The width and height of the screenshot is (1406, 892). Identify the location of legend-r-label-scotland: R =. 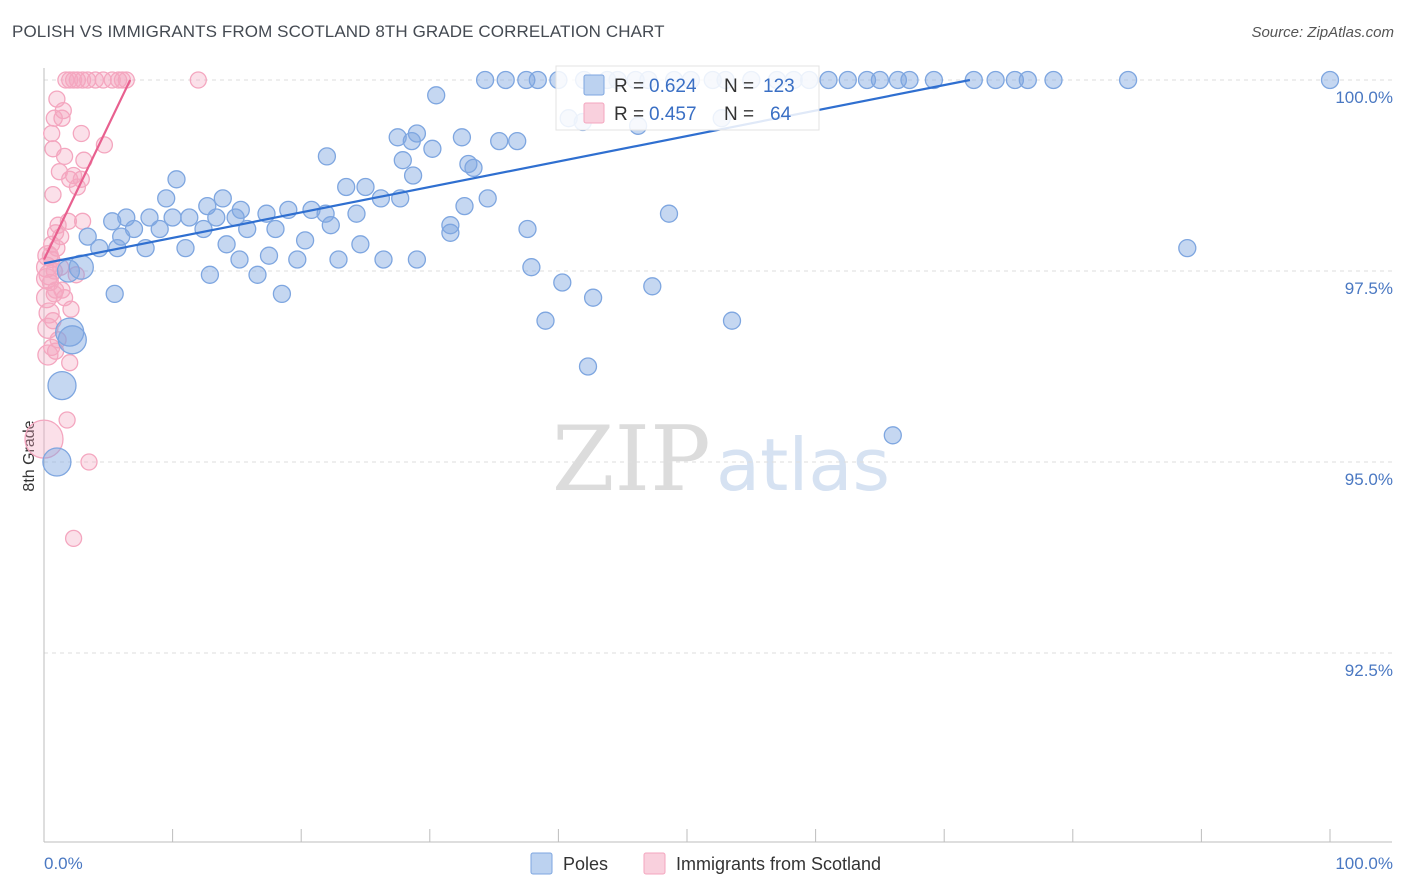
(629, 114).